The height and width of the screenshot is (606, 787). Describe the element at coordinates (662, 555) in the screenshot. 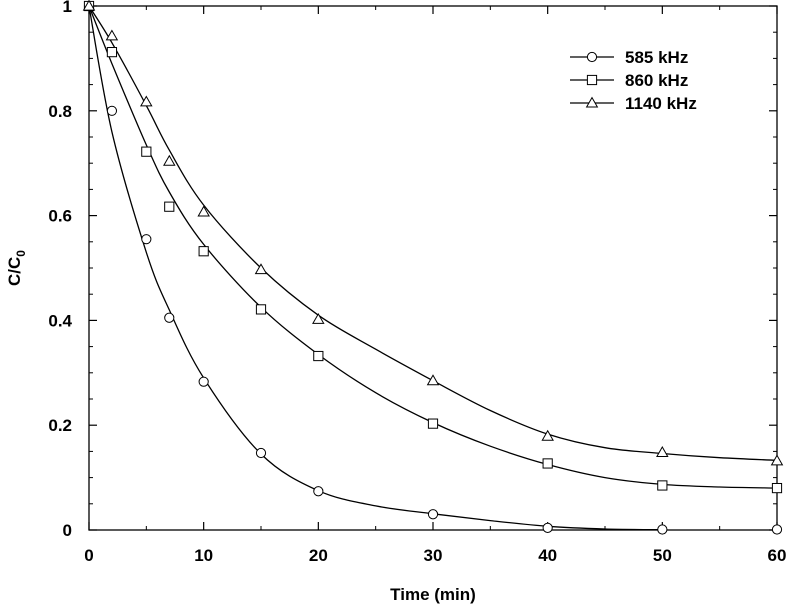

I see `x-tick-label: 50` at that location.